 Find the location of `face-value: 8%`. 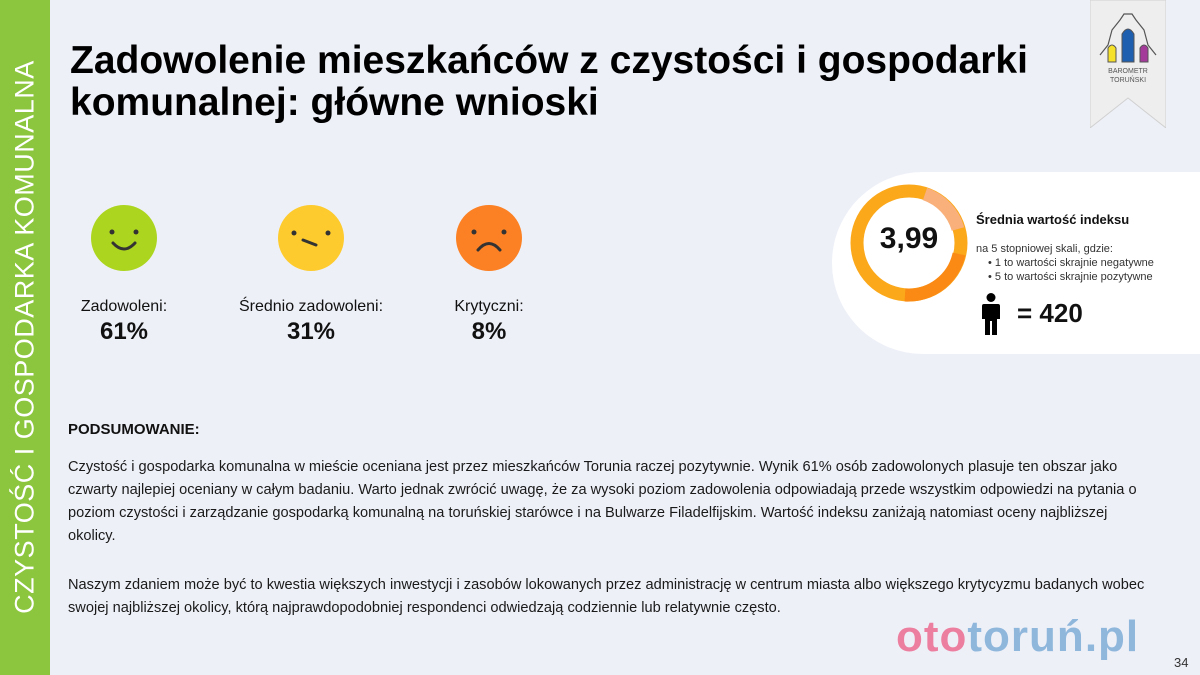

face-value: 8% is located at coordinates (489, 331).